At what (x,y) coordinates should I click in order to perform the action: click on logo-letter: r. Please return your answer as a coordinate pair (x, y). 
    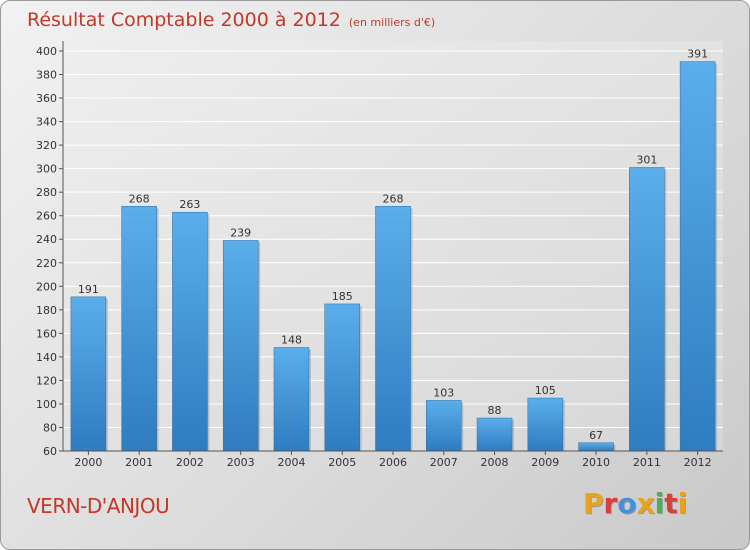
    Looking at the image, I should click on (610, 503).